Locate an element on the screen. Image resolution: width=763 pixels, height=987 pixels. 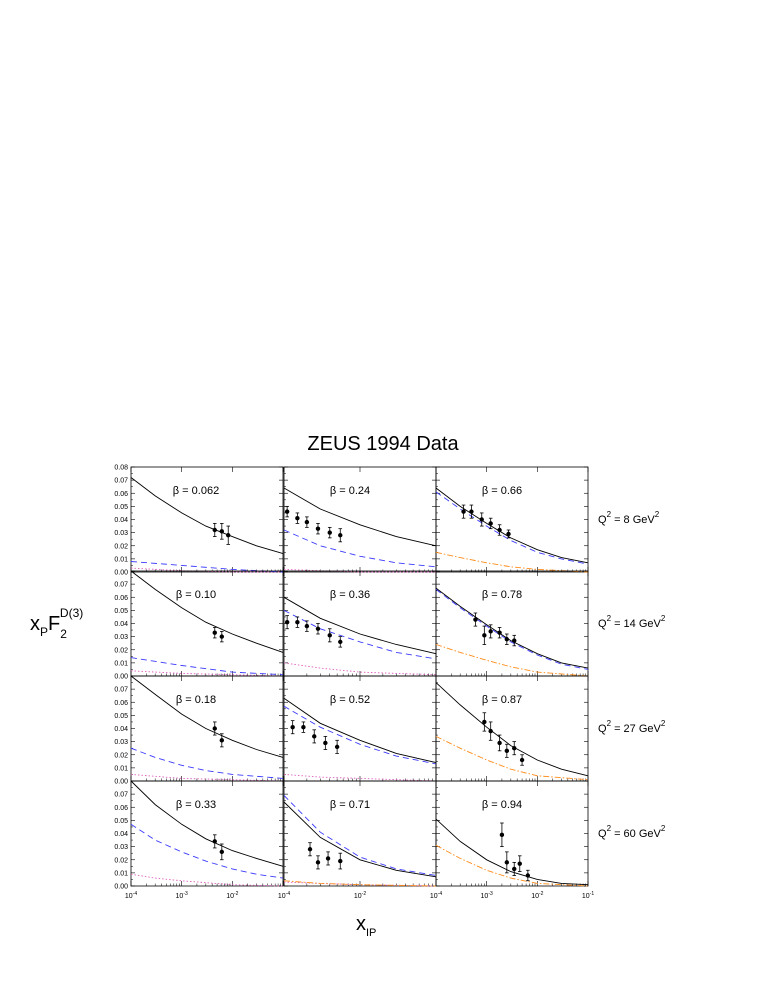
panel-r2-c1: 0.00 0.01 0.02 0.03 0.04 0.05 0.06 0.07 β = 0.10 is located at coordinates (199, 625).